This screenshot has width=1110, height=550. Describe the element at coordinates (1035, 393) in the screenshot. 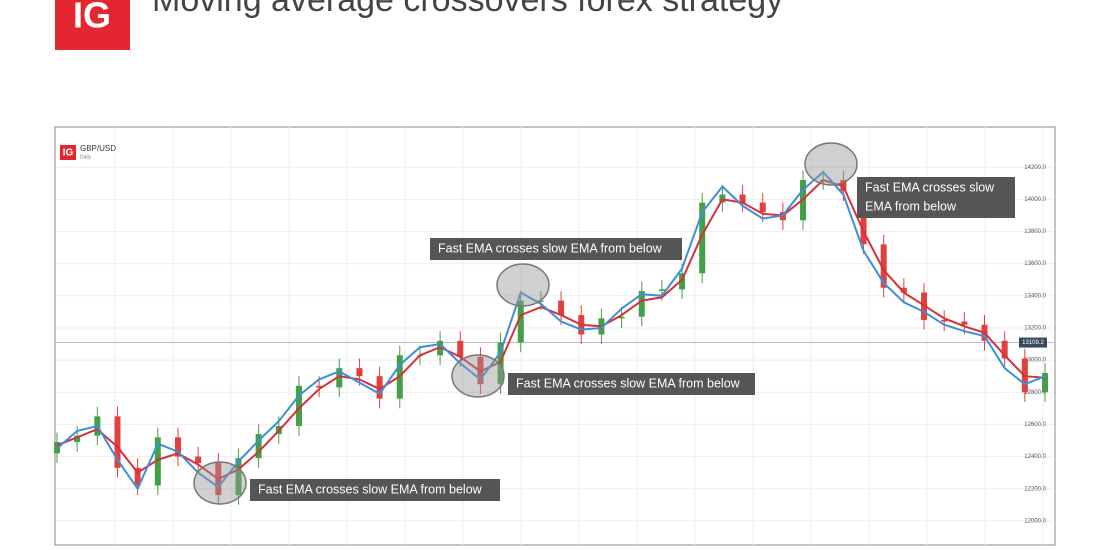

I see `y-tick-label: 12800.0` at that location.